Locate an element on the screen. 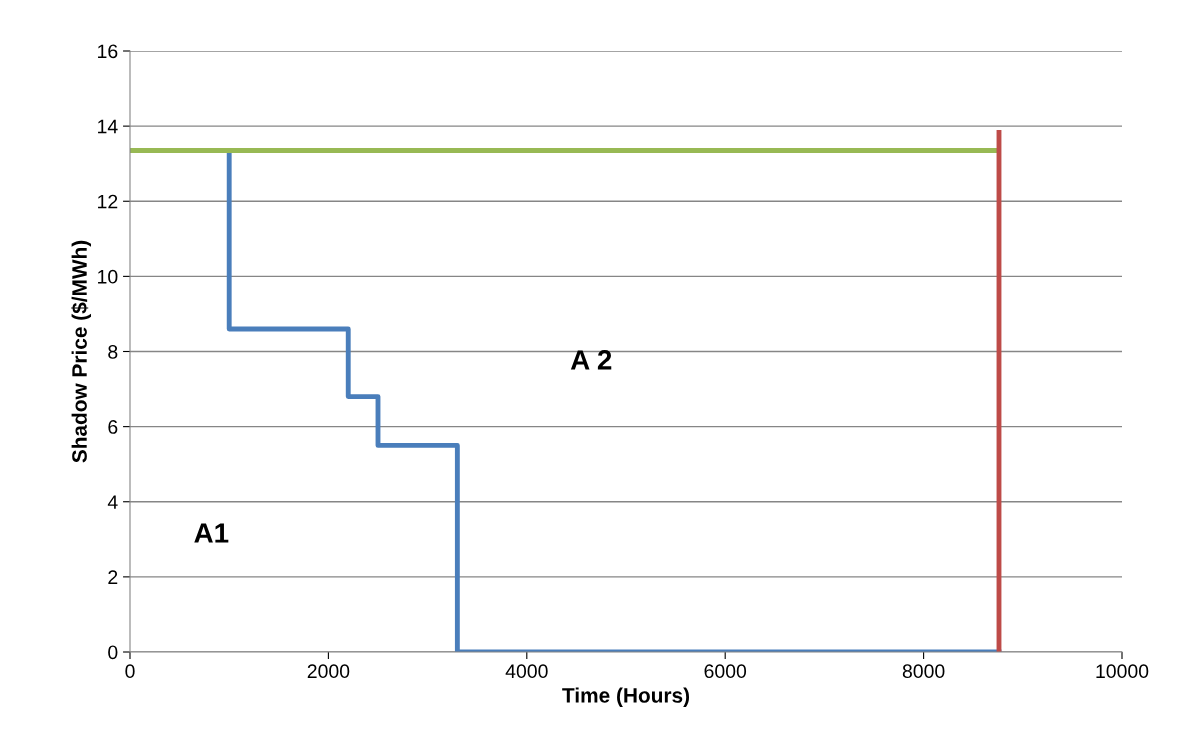  y-tick-label: 16 is located at coordinates (108, 51).